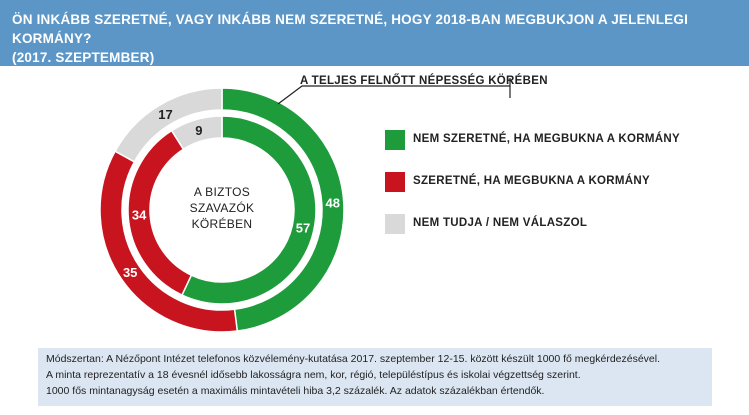  I want to click on inner-ring, so click(222, 210).